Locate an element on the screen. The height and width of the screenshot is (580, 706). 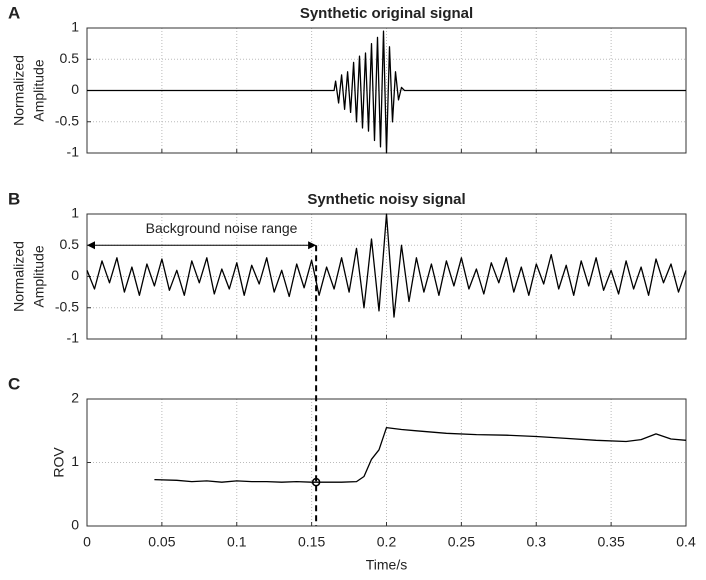
x-tick-label: 0.4 is located at coordinates (686, 542).